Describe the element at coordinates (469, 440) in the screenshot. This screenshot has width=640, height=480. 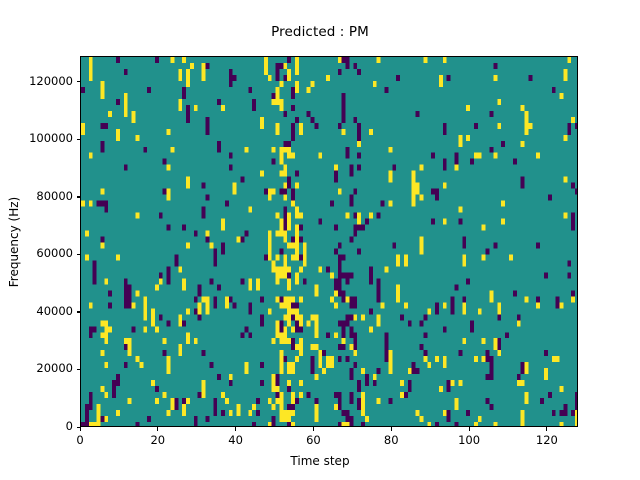
I see `x-tick-label: 100` at that location.